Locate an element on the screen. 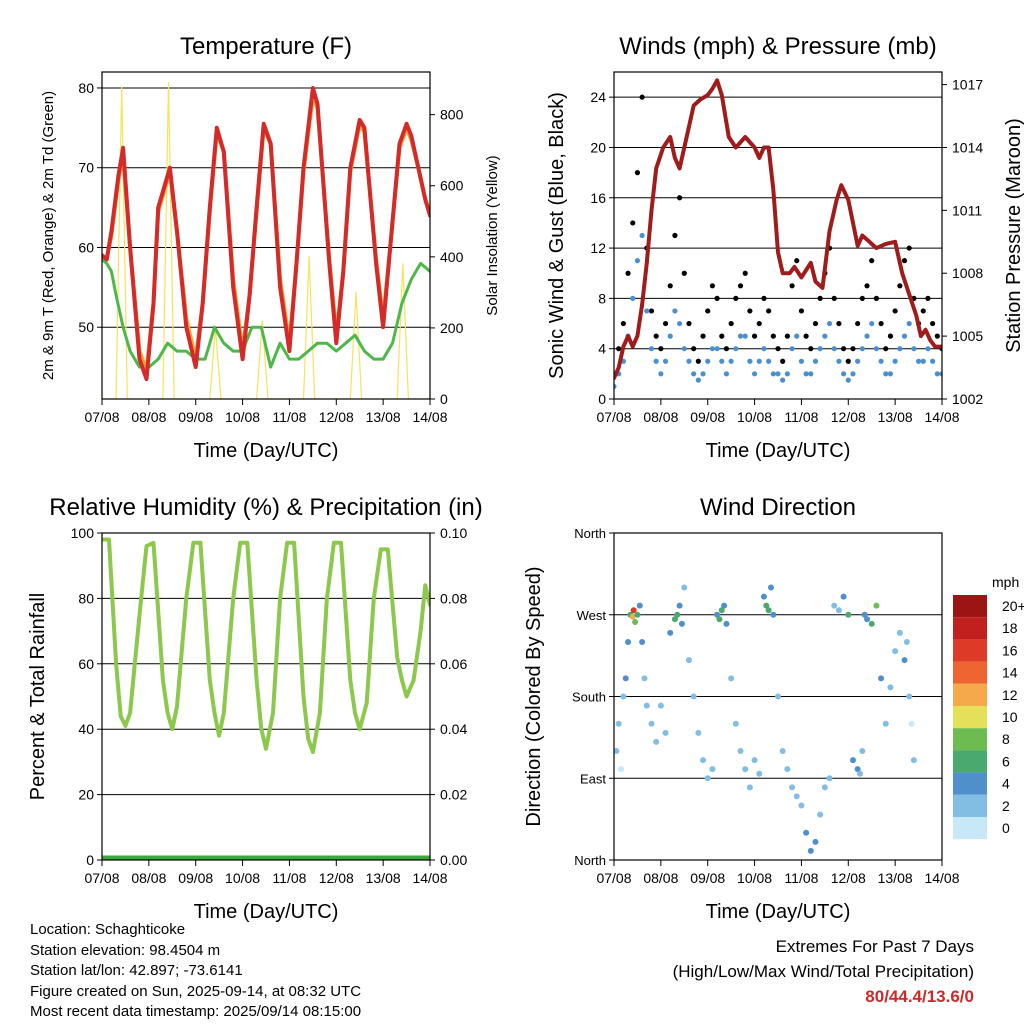 The width and height of the screenshot is (1024, 1024). panel-2-y2-axis-label: Station Pressure (Maroon) is located at coordinates (1013, 235).